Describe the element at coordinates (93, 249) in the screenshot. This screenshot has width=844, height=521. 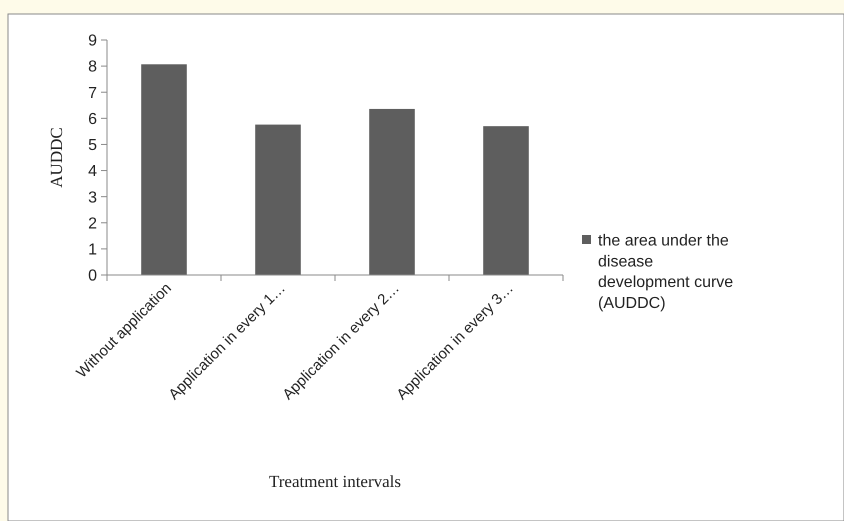
I see `y-tick-label: 1` at that location.